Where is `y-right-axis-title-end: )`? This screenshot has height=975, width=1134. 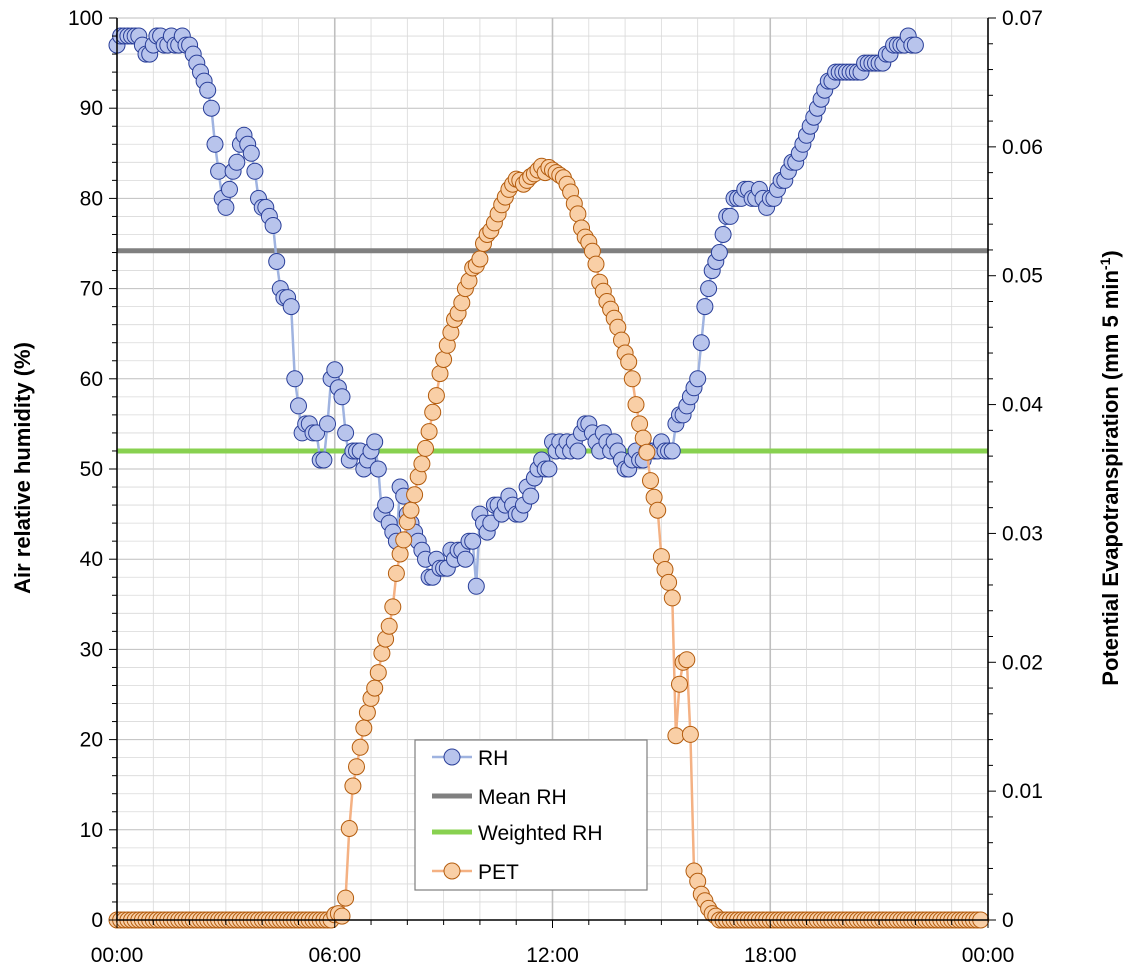
y-right-axis-title-end: ) is located at coordinates (1110, 253).